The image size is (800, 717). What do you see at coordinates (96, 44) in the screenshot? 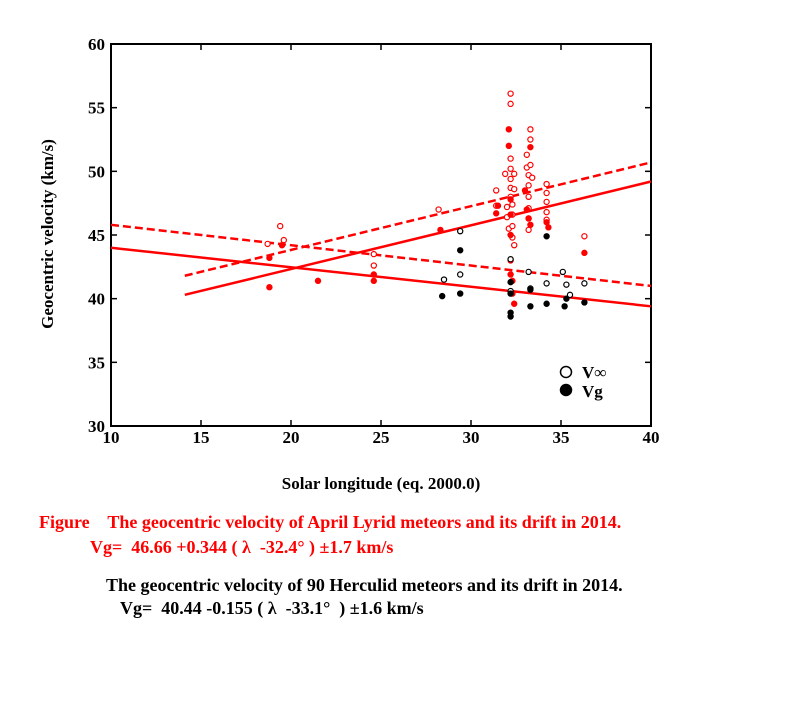
I see `y-tick-label: 60` at bounding box center [96, 44].